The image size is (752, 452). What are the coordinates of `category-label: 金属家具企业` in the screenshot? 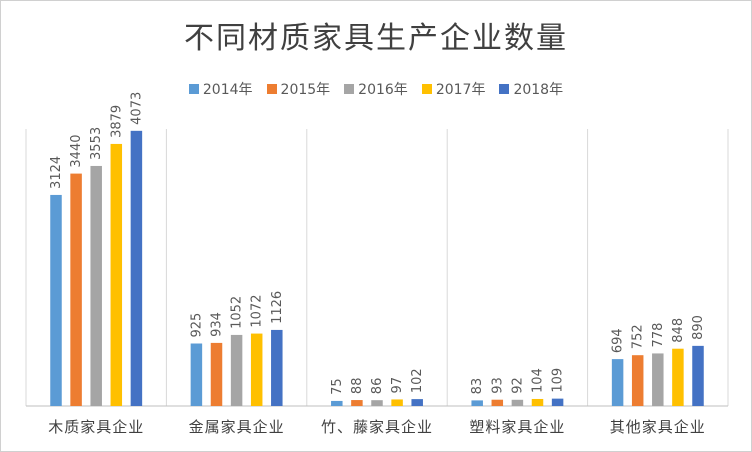 It's located at (237, 427).